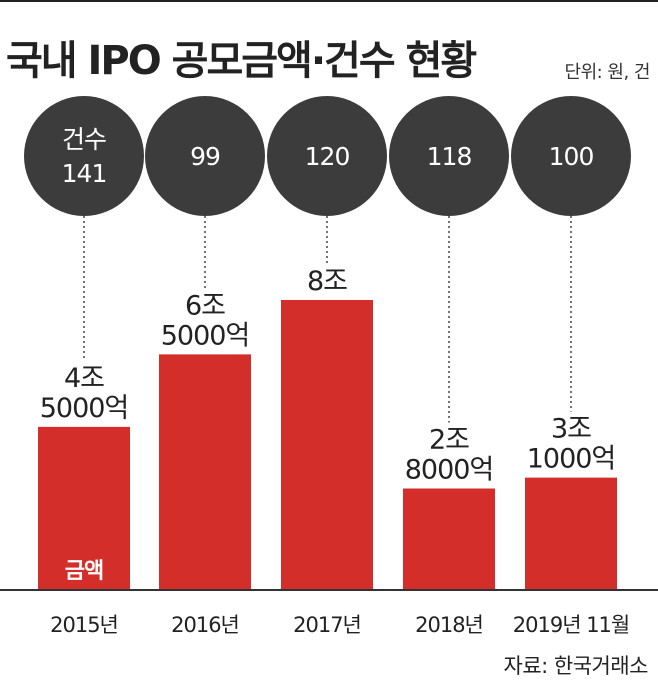 The width and height of the screenshot is (658, 680). I want to click on x-tick-label: 2017년, so click(327, 625).